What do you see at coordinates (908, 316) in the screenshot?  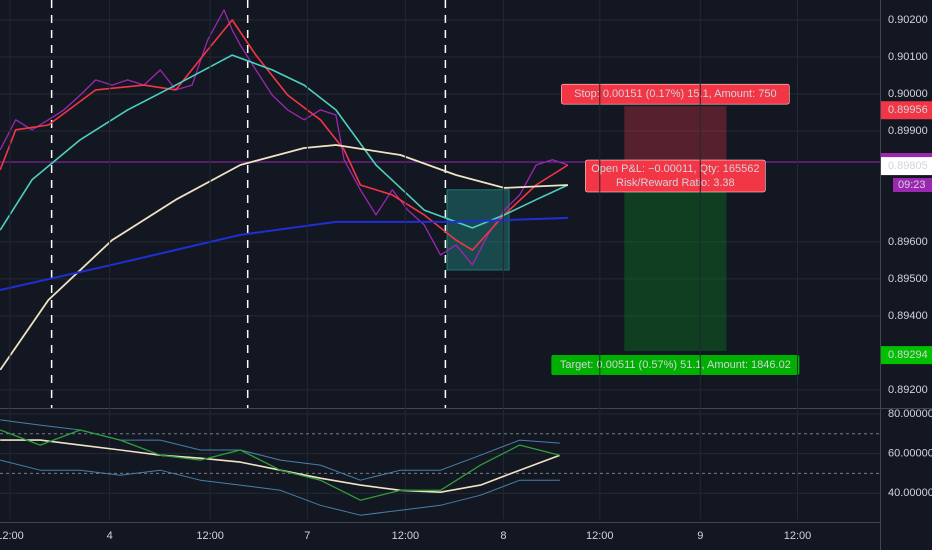 I see `y-tick-label: 0.89400` at bounding box center [908, 316].